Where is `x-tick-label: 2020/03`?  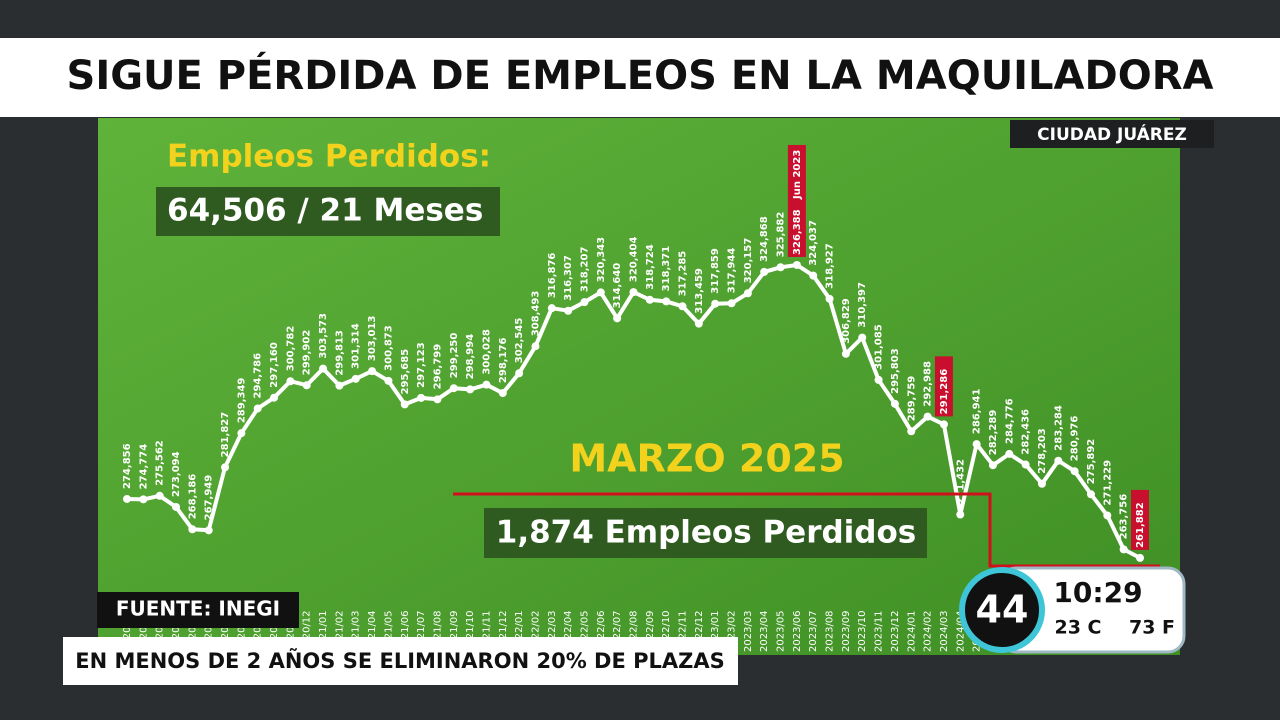 x-tick-label: 2020/03 is located at coordinates (160, 631).